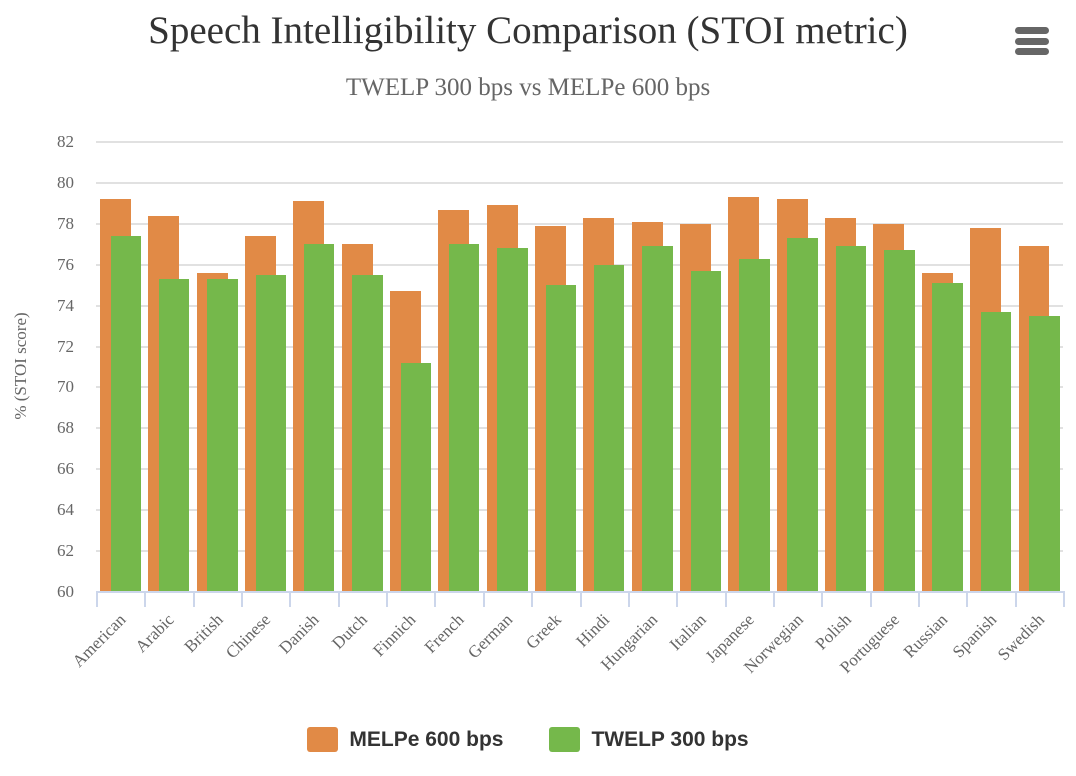 This screenshot has height=776, width=1076. Describe the element at coordinates (561, 438) in the screenshot. I see `bar-twelp-greek` at that location.